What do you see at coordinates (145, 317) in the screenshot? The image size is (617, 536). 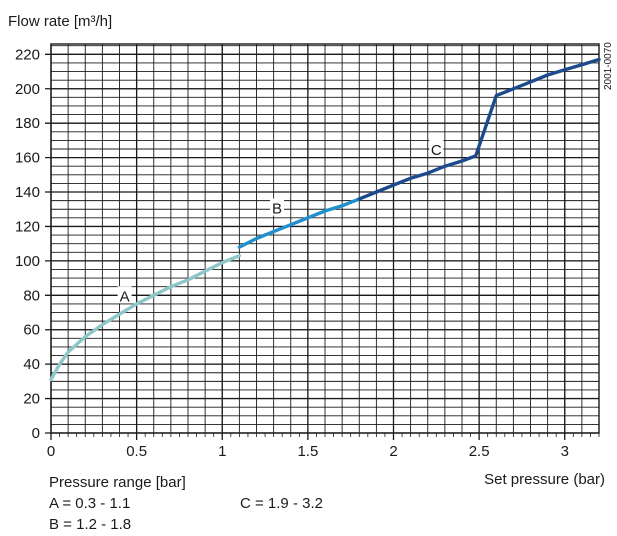 I see `curve-a` at bounding box center [145, 317].